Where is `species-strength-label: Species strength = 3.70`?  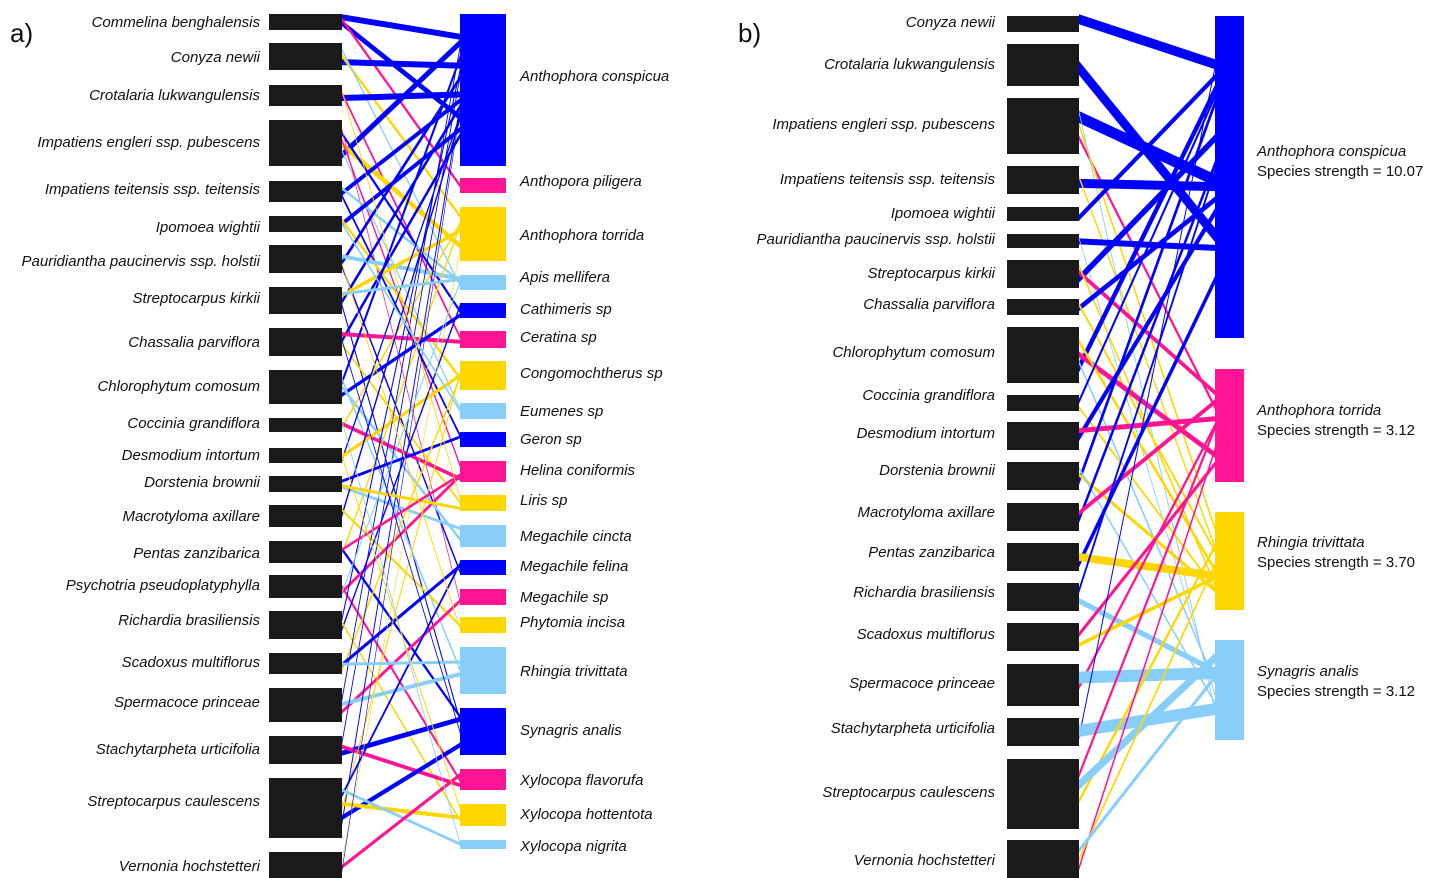 species-strength-label: Species strength = 3.70 is located at coordinates (1336, 562).